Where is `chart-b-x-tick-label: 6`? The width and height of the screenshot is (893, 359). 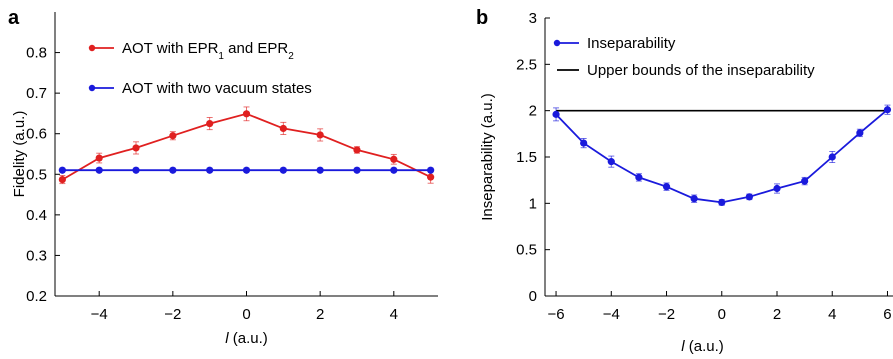 chart-b-x-tick-label: 6 is located at coordinates (887, 314).